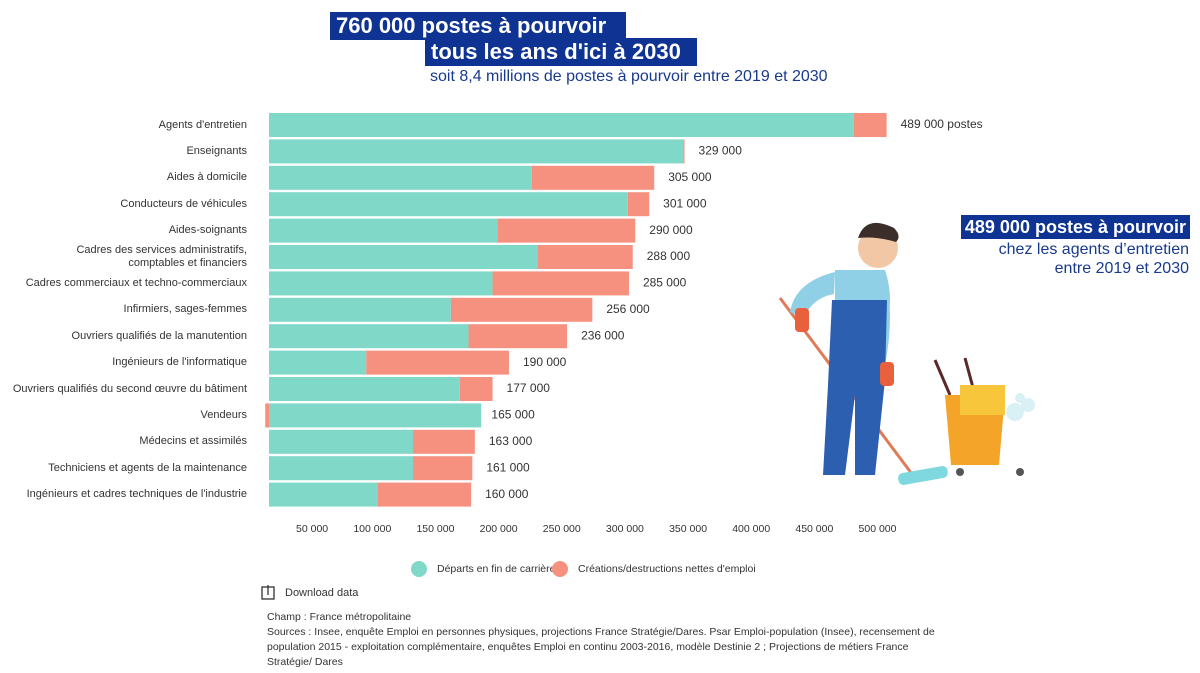 The height and width of the screenshot is (673, 1200). What do you see at coordinates (322, 593) in the screenshot?
I see `download-link: Download data` at bounding box center [322, 593].